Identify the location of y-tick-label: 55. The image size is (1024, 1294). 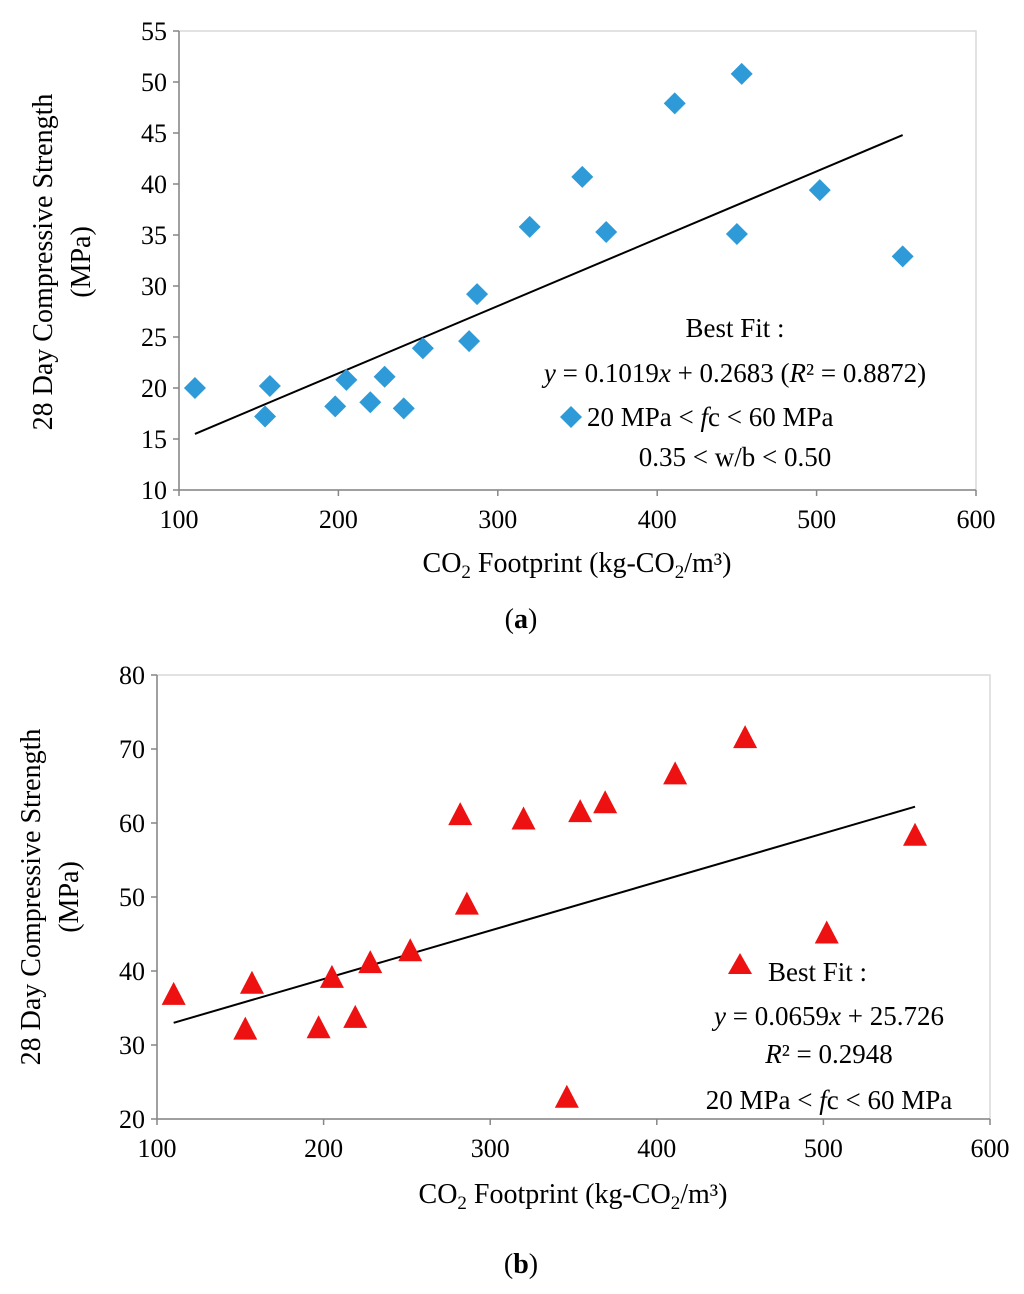
(154, 31).